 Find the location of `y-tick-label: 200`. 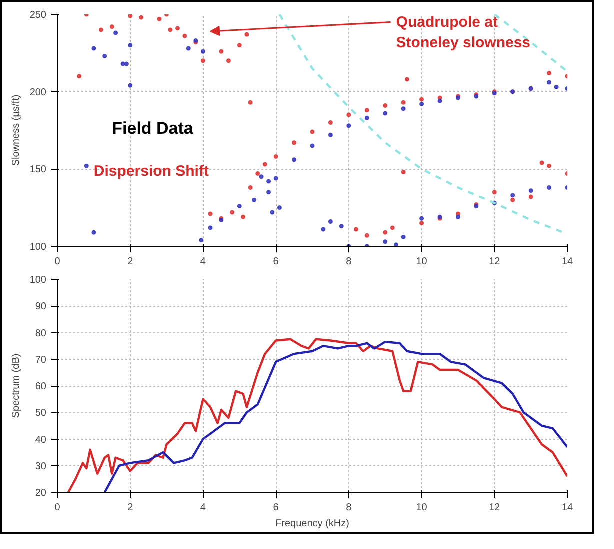

y-tick-label: 200 is located at coordinates (38, 92).